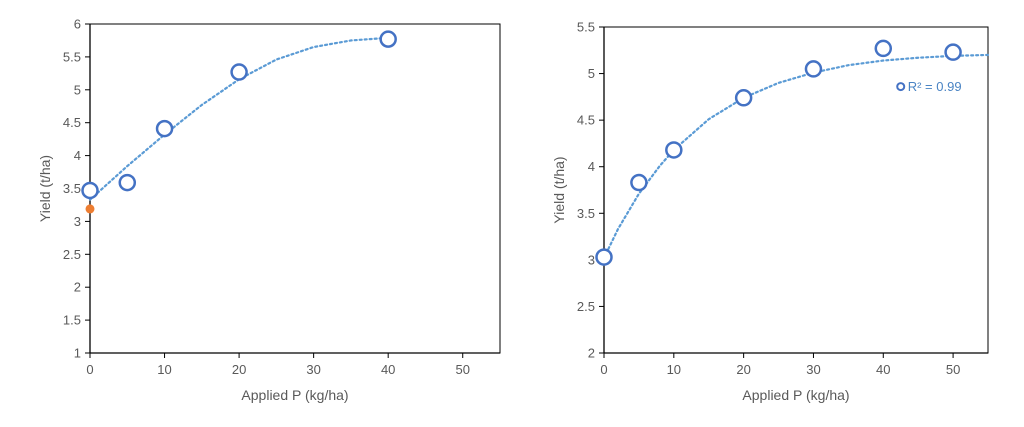 This screenshot has height=427, width=1024. I want to click on trendline, so click(239, 118).